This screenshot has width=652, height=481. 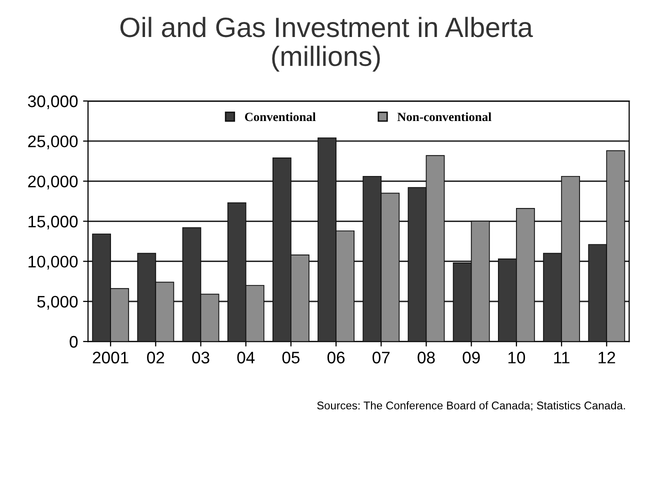 I want to click on y-tick-label: 30,000, so click(x=53, y=102).